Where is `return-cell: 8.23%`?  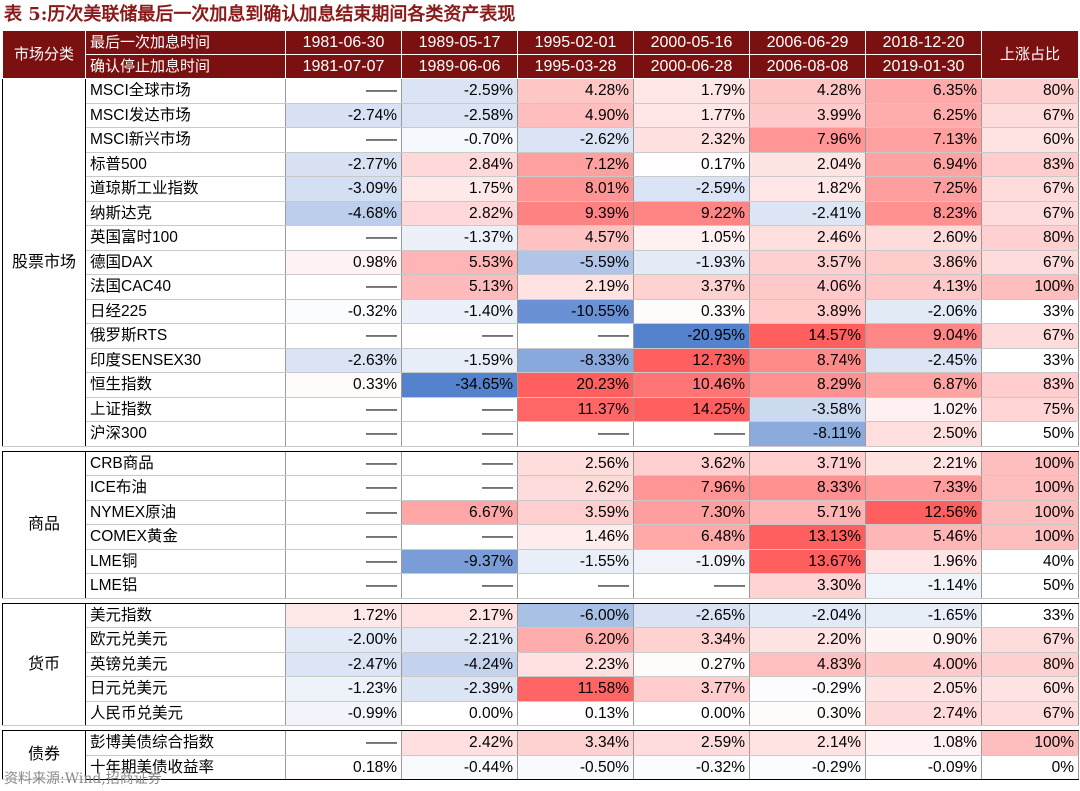
return-cell: 8.23% is located at coordinates (923, 213).